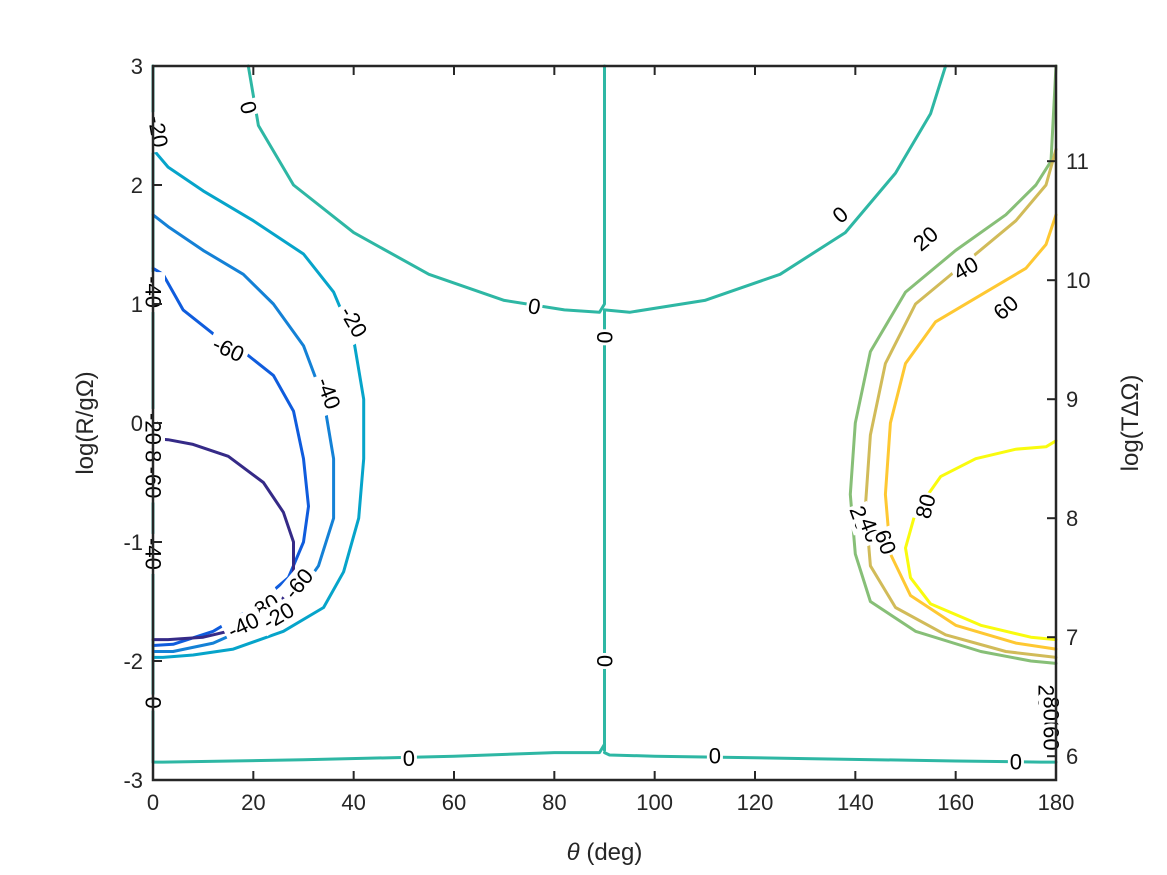 This screenshot has width=1167, height=875. What do you see at coordinates (133, 661) in the screenshot?
I see `y-tick-label-minus-2: -2` at bounding box center [133, 661].